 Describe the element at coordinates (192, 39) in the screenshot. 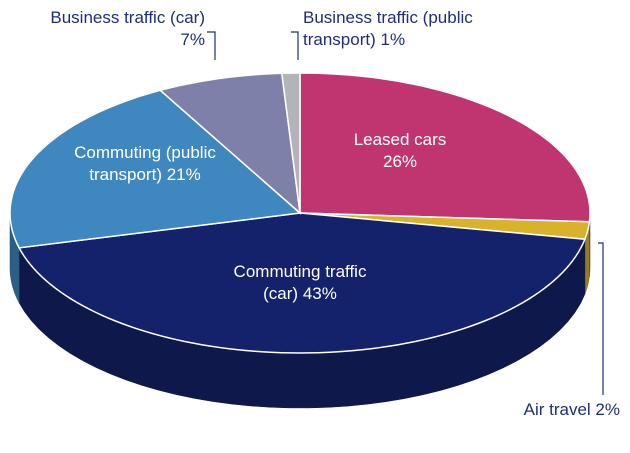

I see `value-label: 7%` at that location.